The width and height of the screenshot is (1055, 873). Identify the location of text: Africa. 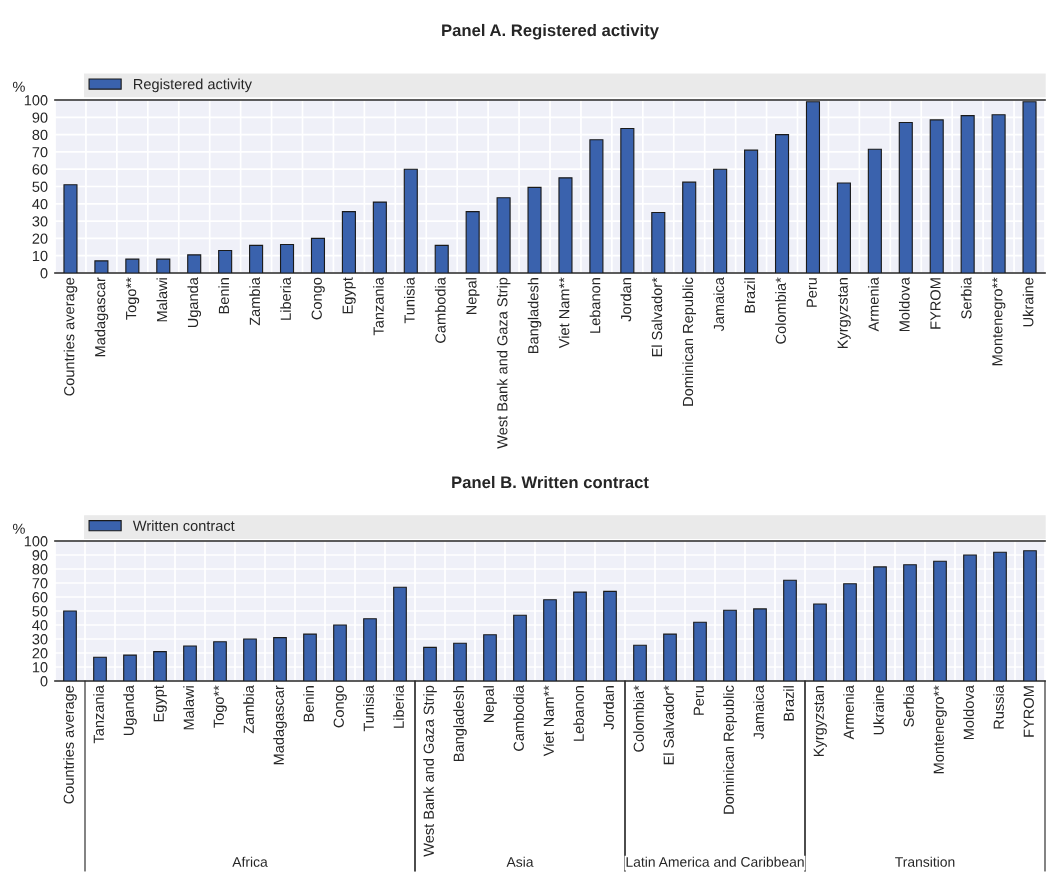
(250, 861).